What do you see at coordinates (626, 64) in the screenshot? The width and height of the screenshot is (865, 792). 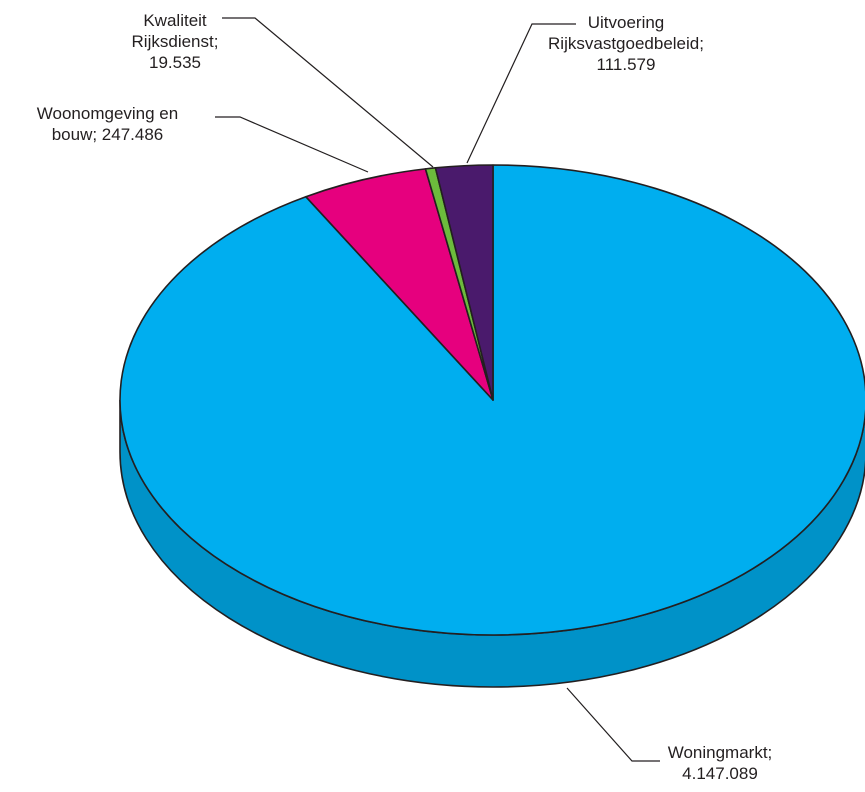 I see `label-uitvoering-value: 111.579` at bounding box center [626, 64].